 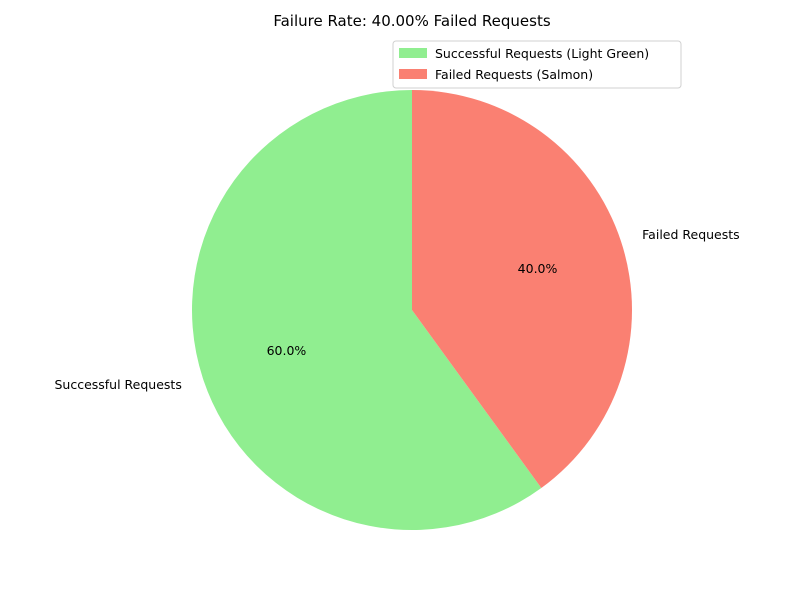 What do you see at coordinates (514, 74) in the screenshot?
I see `legend-label-failed-requests: Failed Requests (Salmon)` at bounding box center [514, 74].